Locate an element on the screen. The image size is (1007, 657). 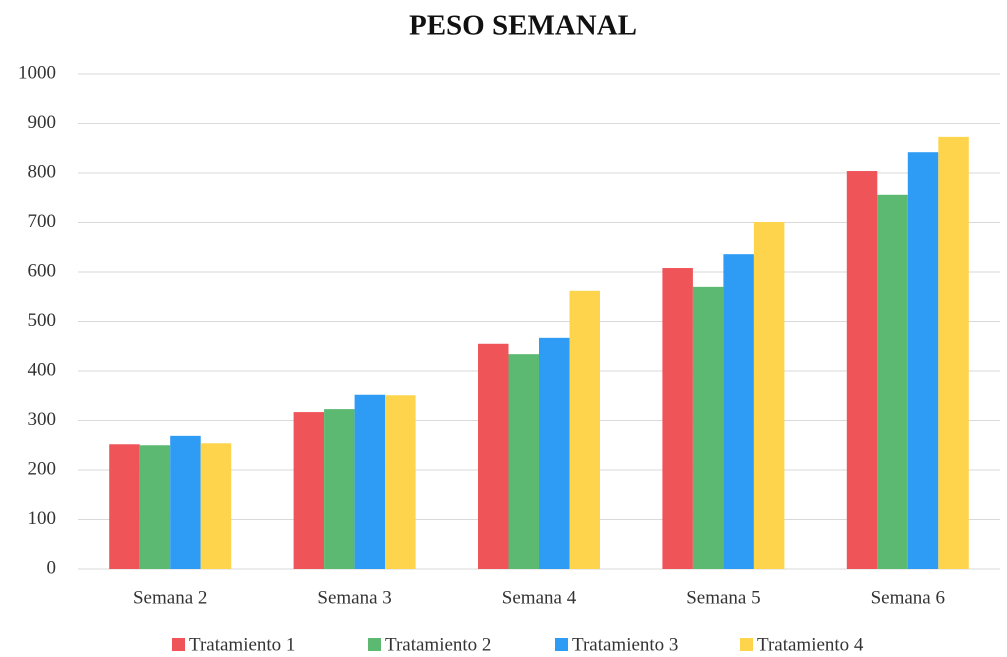
legend-label: Tratamiento 4 is located at coordinates (810, 644).